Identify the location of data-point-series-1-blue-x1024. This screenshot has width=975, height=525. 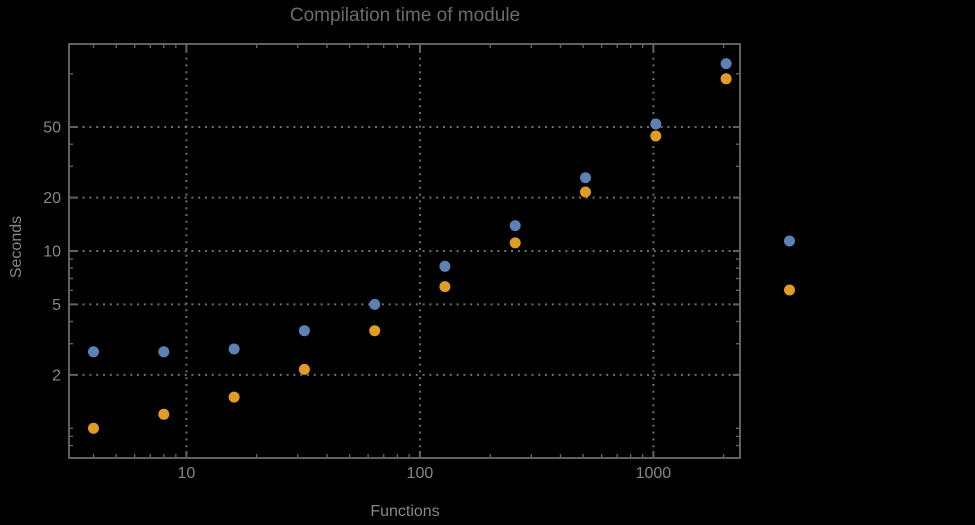
(656, 124).